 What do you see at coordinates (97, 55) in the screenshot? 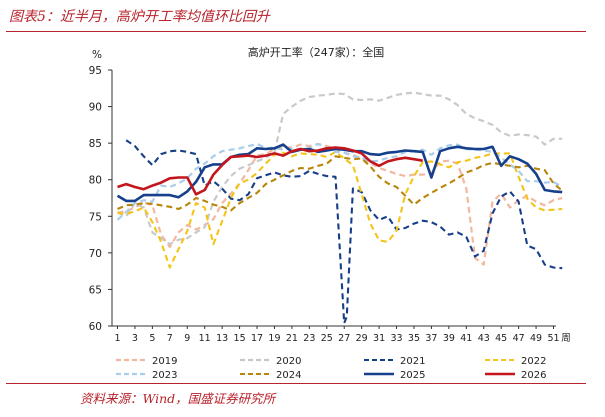
I see `y-axis-label: %` at bounding box center [97, 55].